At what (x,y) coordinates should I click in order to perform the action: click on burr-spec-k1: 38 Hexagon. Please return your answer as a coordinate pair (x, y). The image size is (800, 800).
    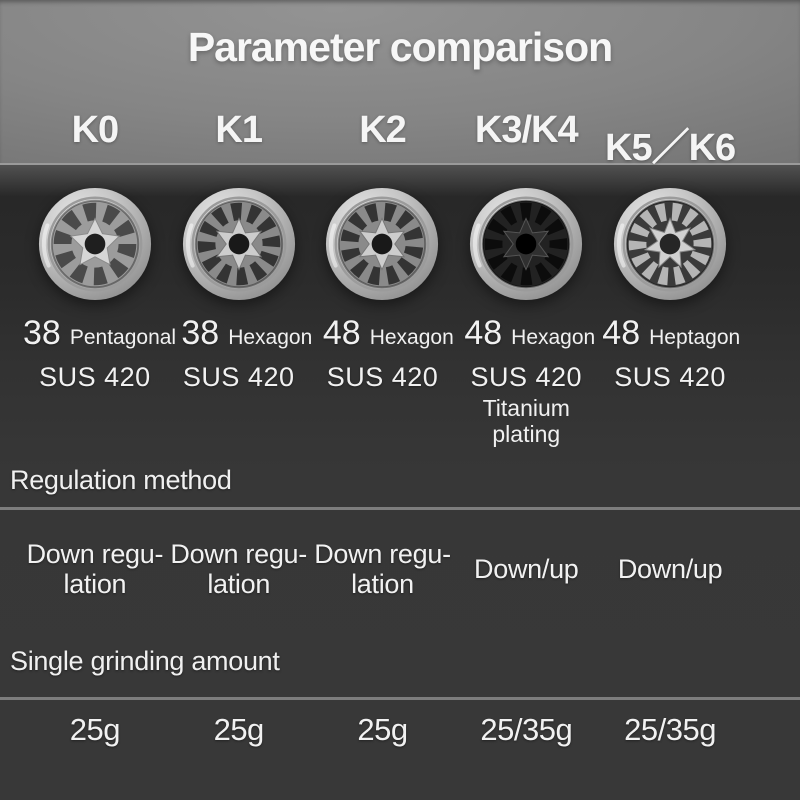
    Looking at the image, I should click on (246, 333).